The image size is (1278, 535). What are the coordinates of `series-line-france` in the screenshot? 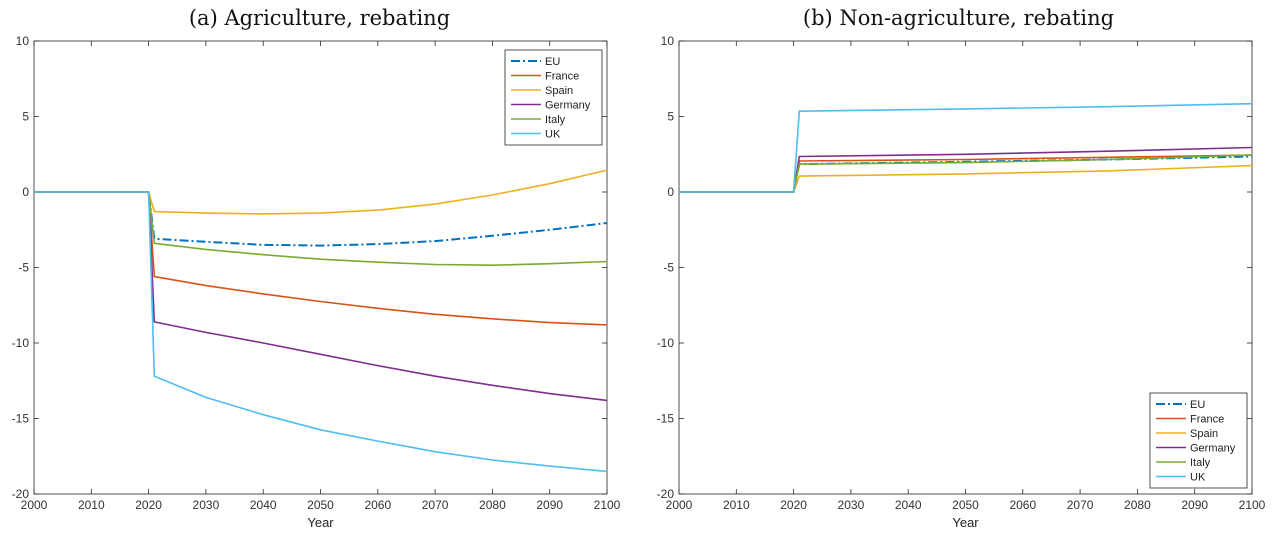 It's located at (321, 258).